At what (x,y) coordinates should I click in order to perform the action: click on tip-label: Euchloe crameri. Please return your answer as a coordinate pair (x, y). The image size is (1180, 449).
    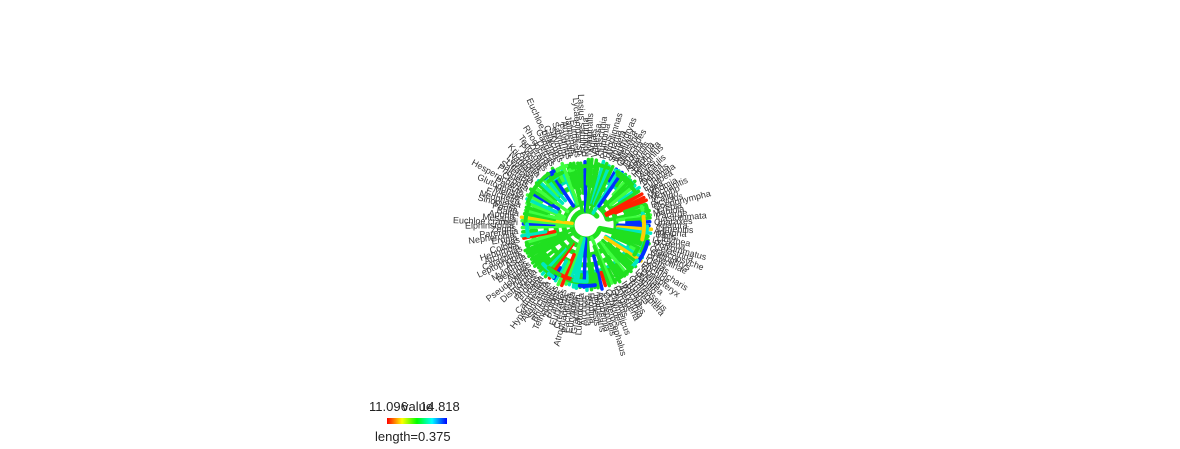
    Looking at the image, I should click on (485, 221).